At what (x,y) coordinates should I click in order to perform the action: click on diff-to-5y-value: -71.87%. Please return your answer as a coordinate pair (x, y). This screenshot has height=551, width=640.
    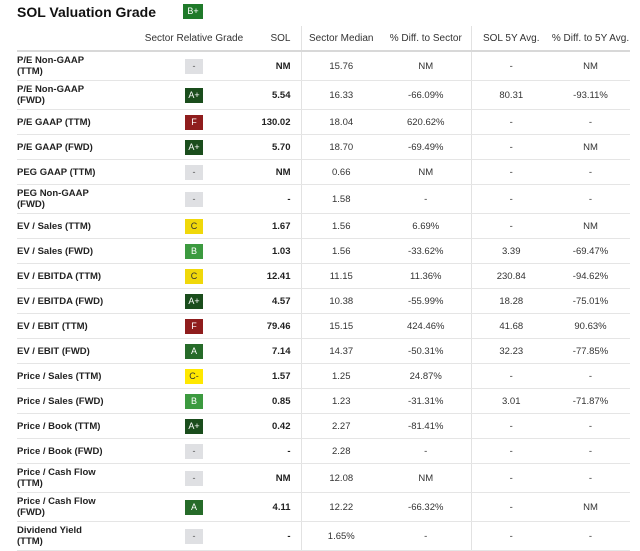
    Looking at the image, I should click on (590, 401).